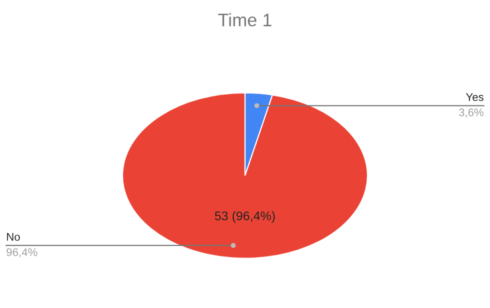 Image resolution: width=490 pixels, height=308 pixels. What do you see at coordinates (475, 97) in the screenshot?
I see `slice-label: Yes` at bounding box center [475, 97].